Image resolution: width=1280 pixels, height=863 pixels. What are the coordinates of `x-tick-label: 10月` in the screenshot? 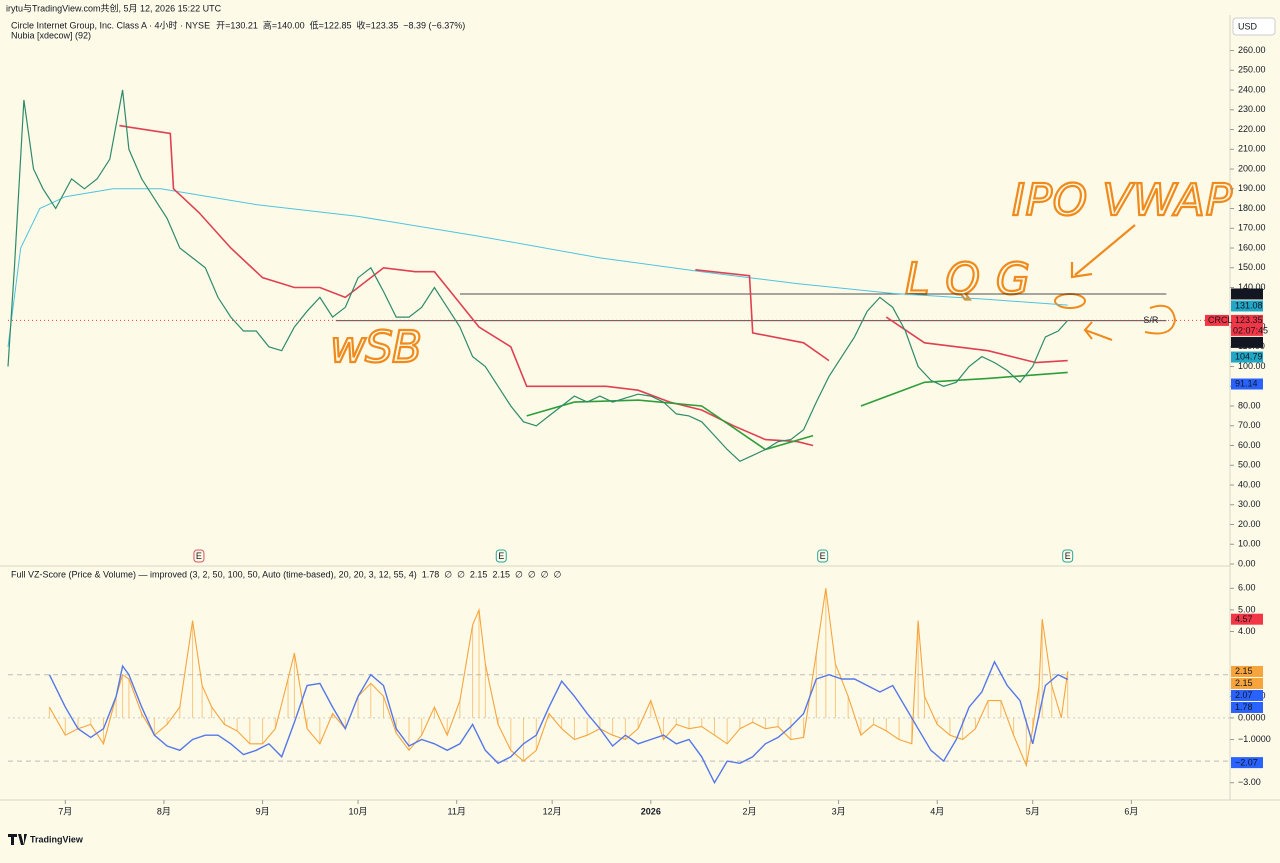 It's located at (358, 811).